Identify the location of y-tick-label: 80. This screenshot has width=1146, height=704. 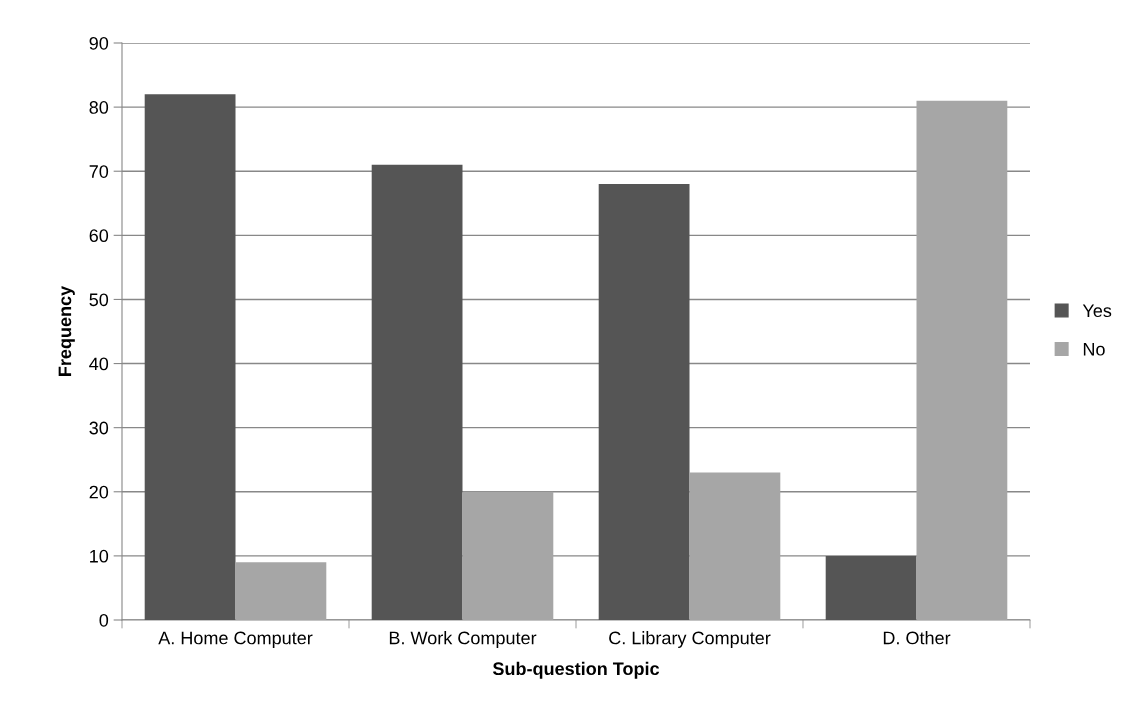
(99, 107).